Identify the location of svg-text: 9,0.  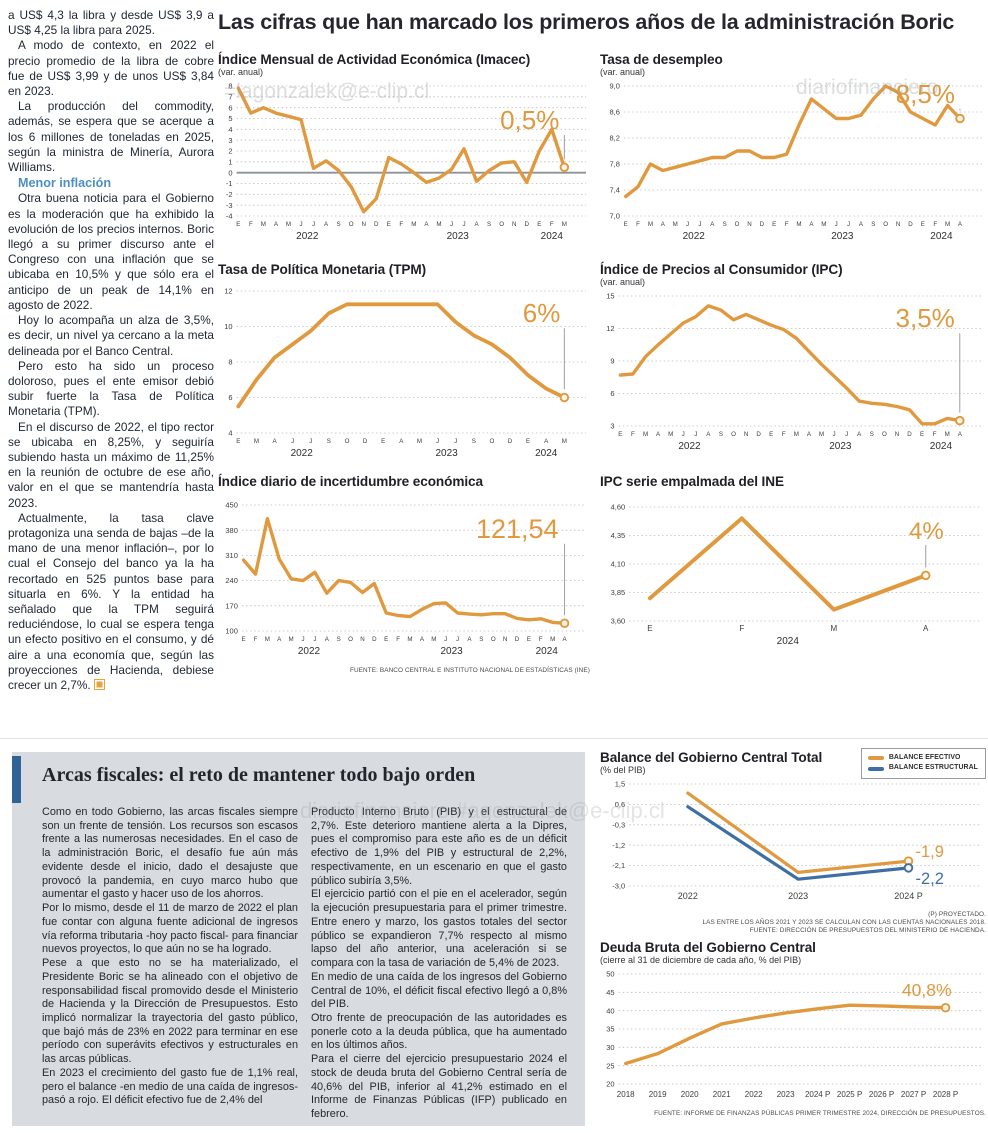
(614, 86).